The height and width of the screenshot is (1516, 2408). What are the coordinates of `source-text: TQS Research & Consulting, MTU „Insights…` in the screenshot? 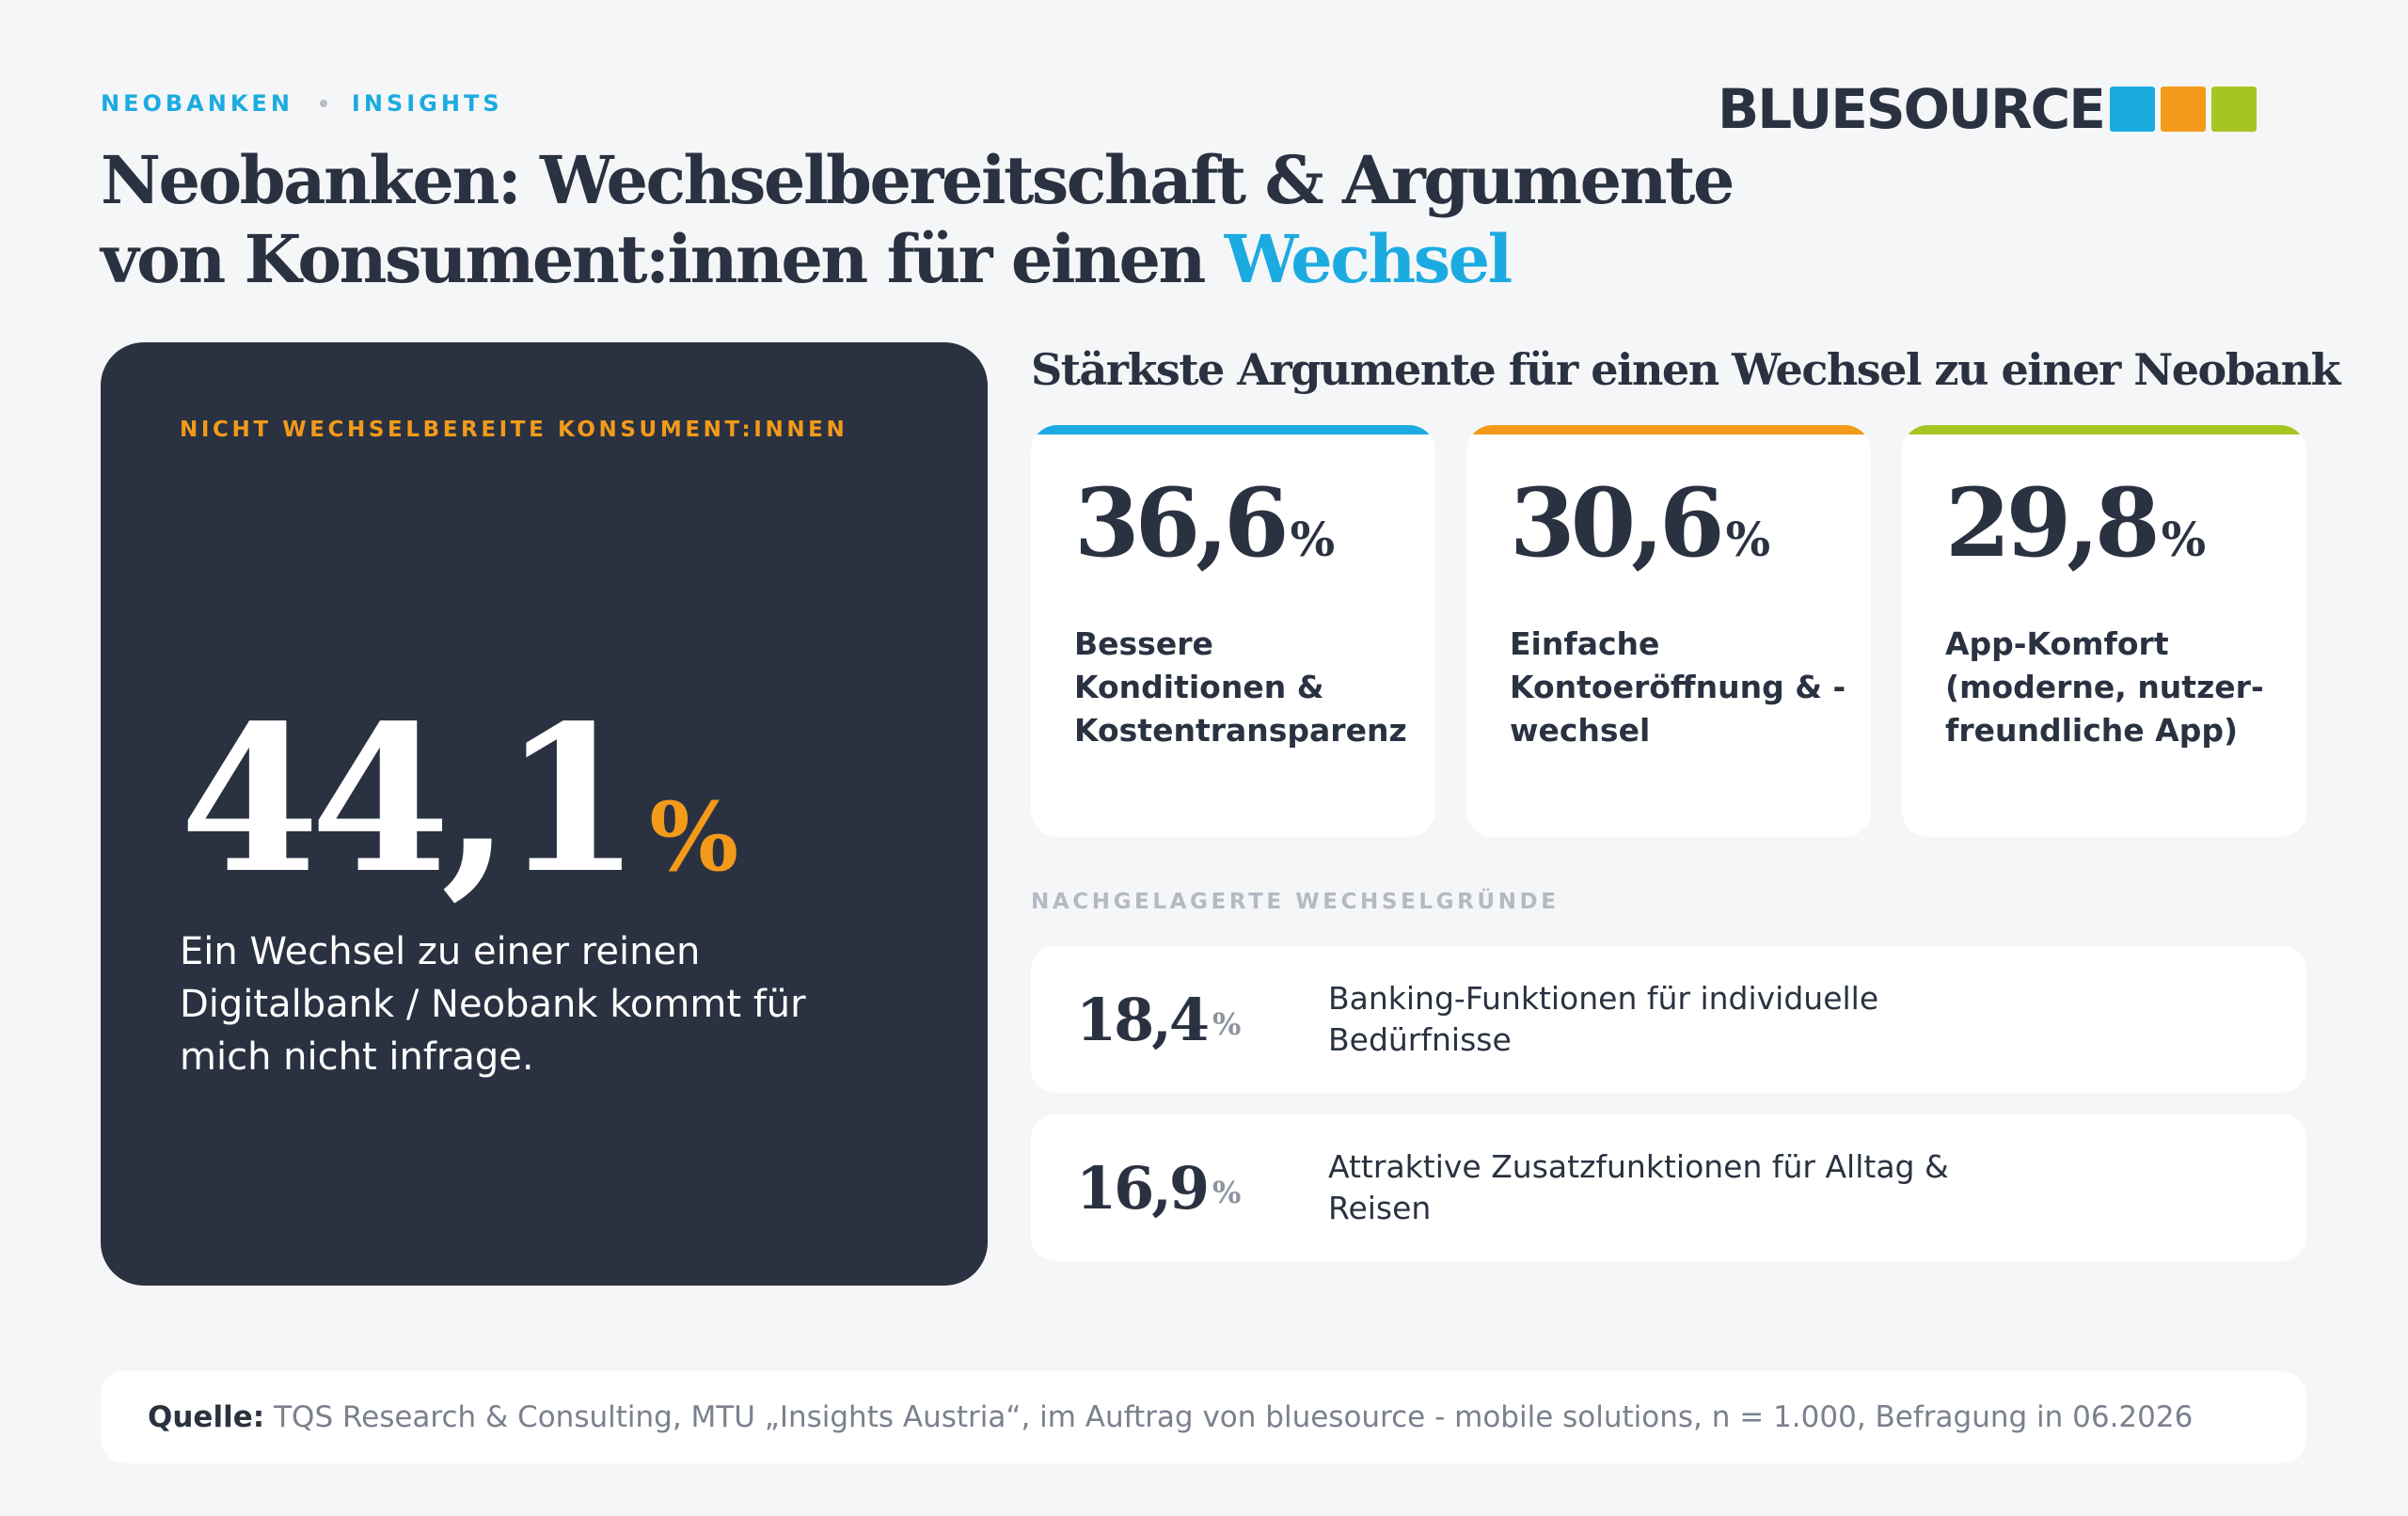 It's located at (1234, 1417).